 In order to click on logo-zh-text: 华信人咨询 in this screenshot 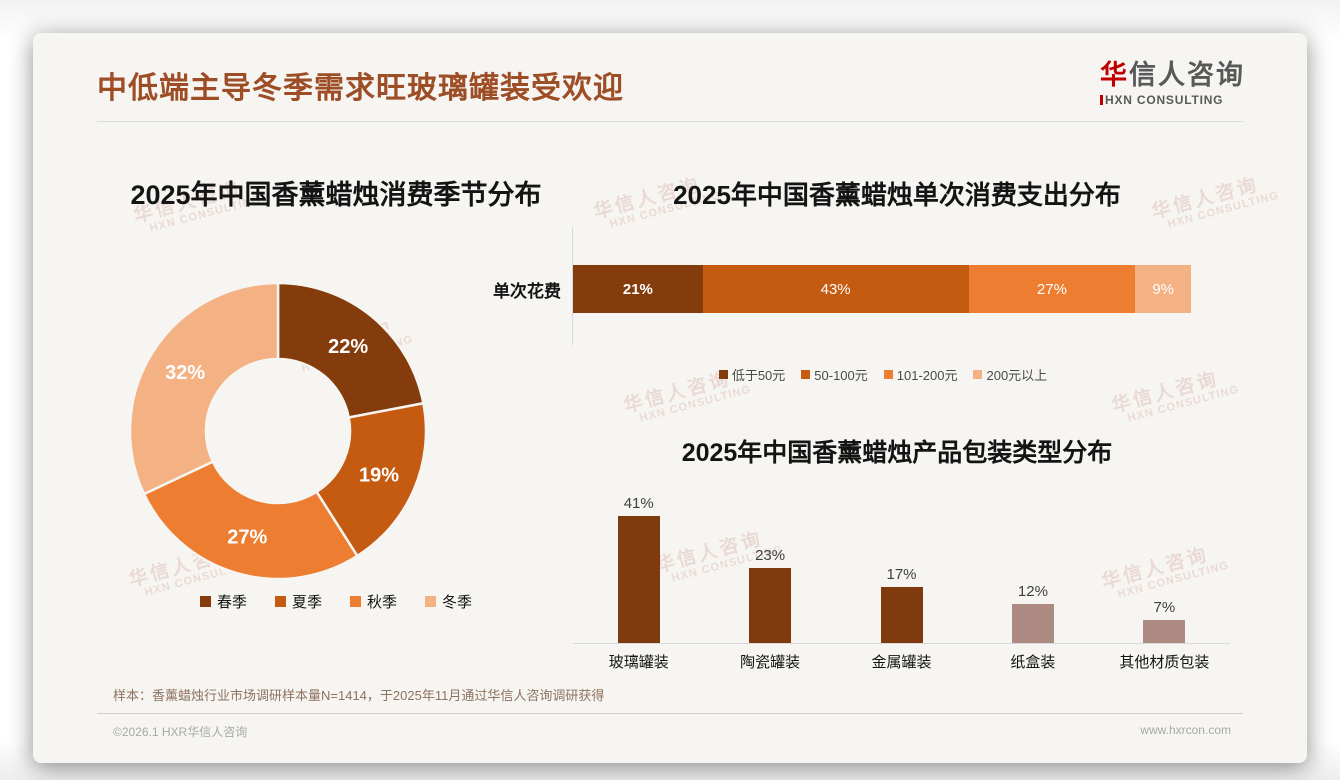, I will do `click(1172, 75)`.